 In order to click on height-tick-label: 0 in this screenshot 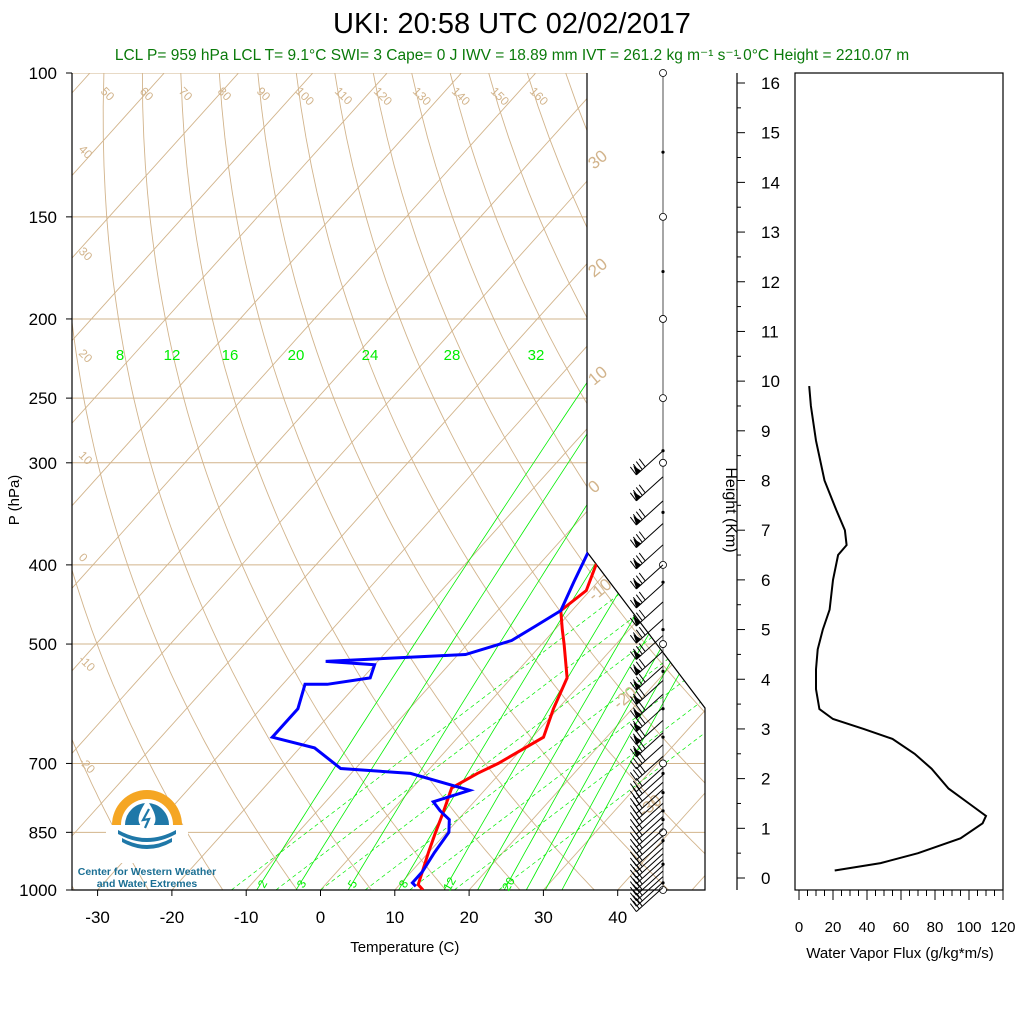, I will do `click(765, 878)`.